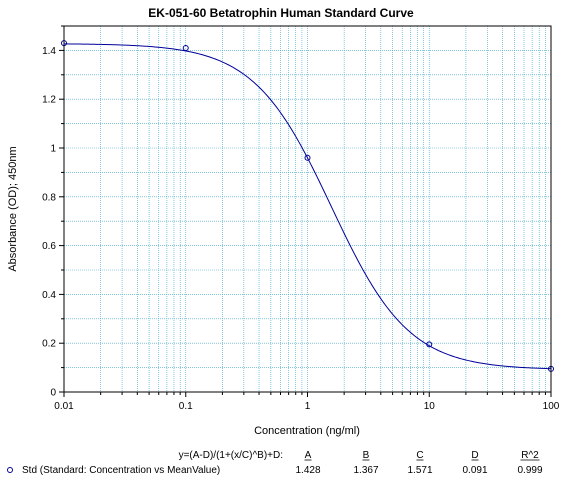 The width and height of the screenshot is (563, 479). What do you see at coordinates (10, 470) in the screenshot?
I see `legend-marker` at bounding box center [10, 470].